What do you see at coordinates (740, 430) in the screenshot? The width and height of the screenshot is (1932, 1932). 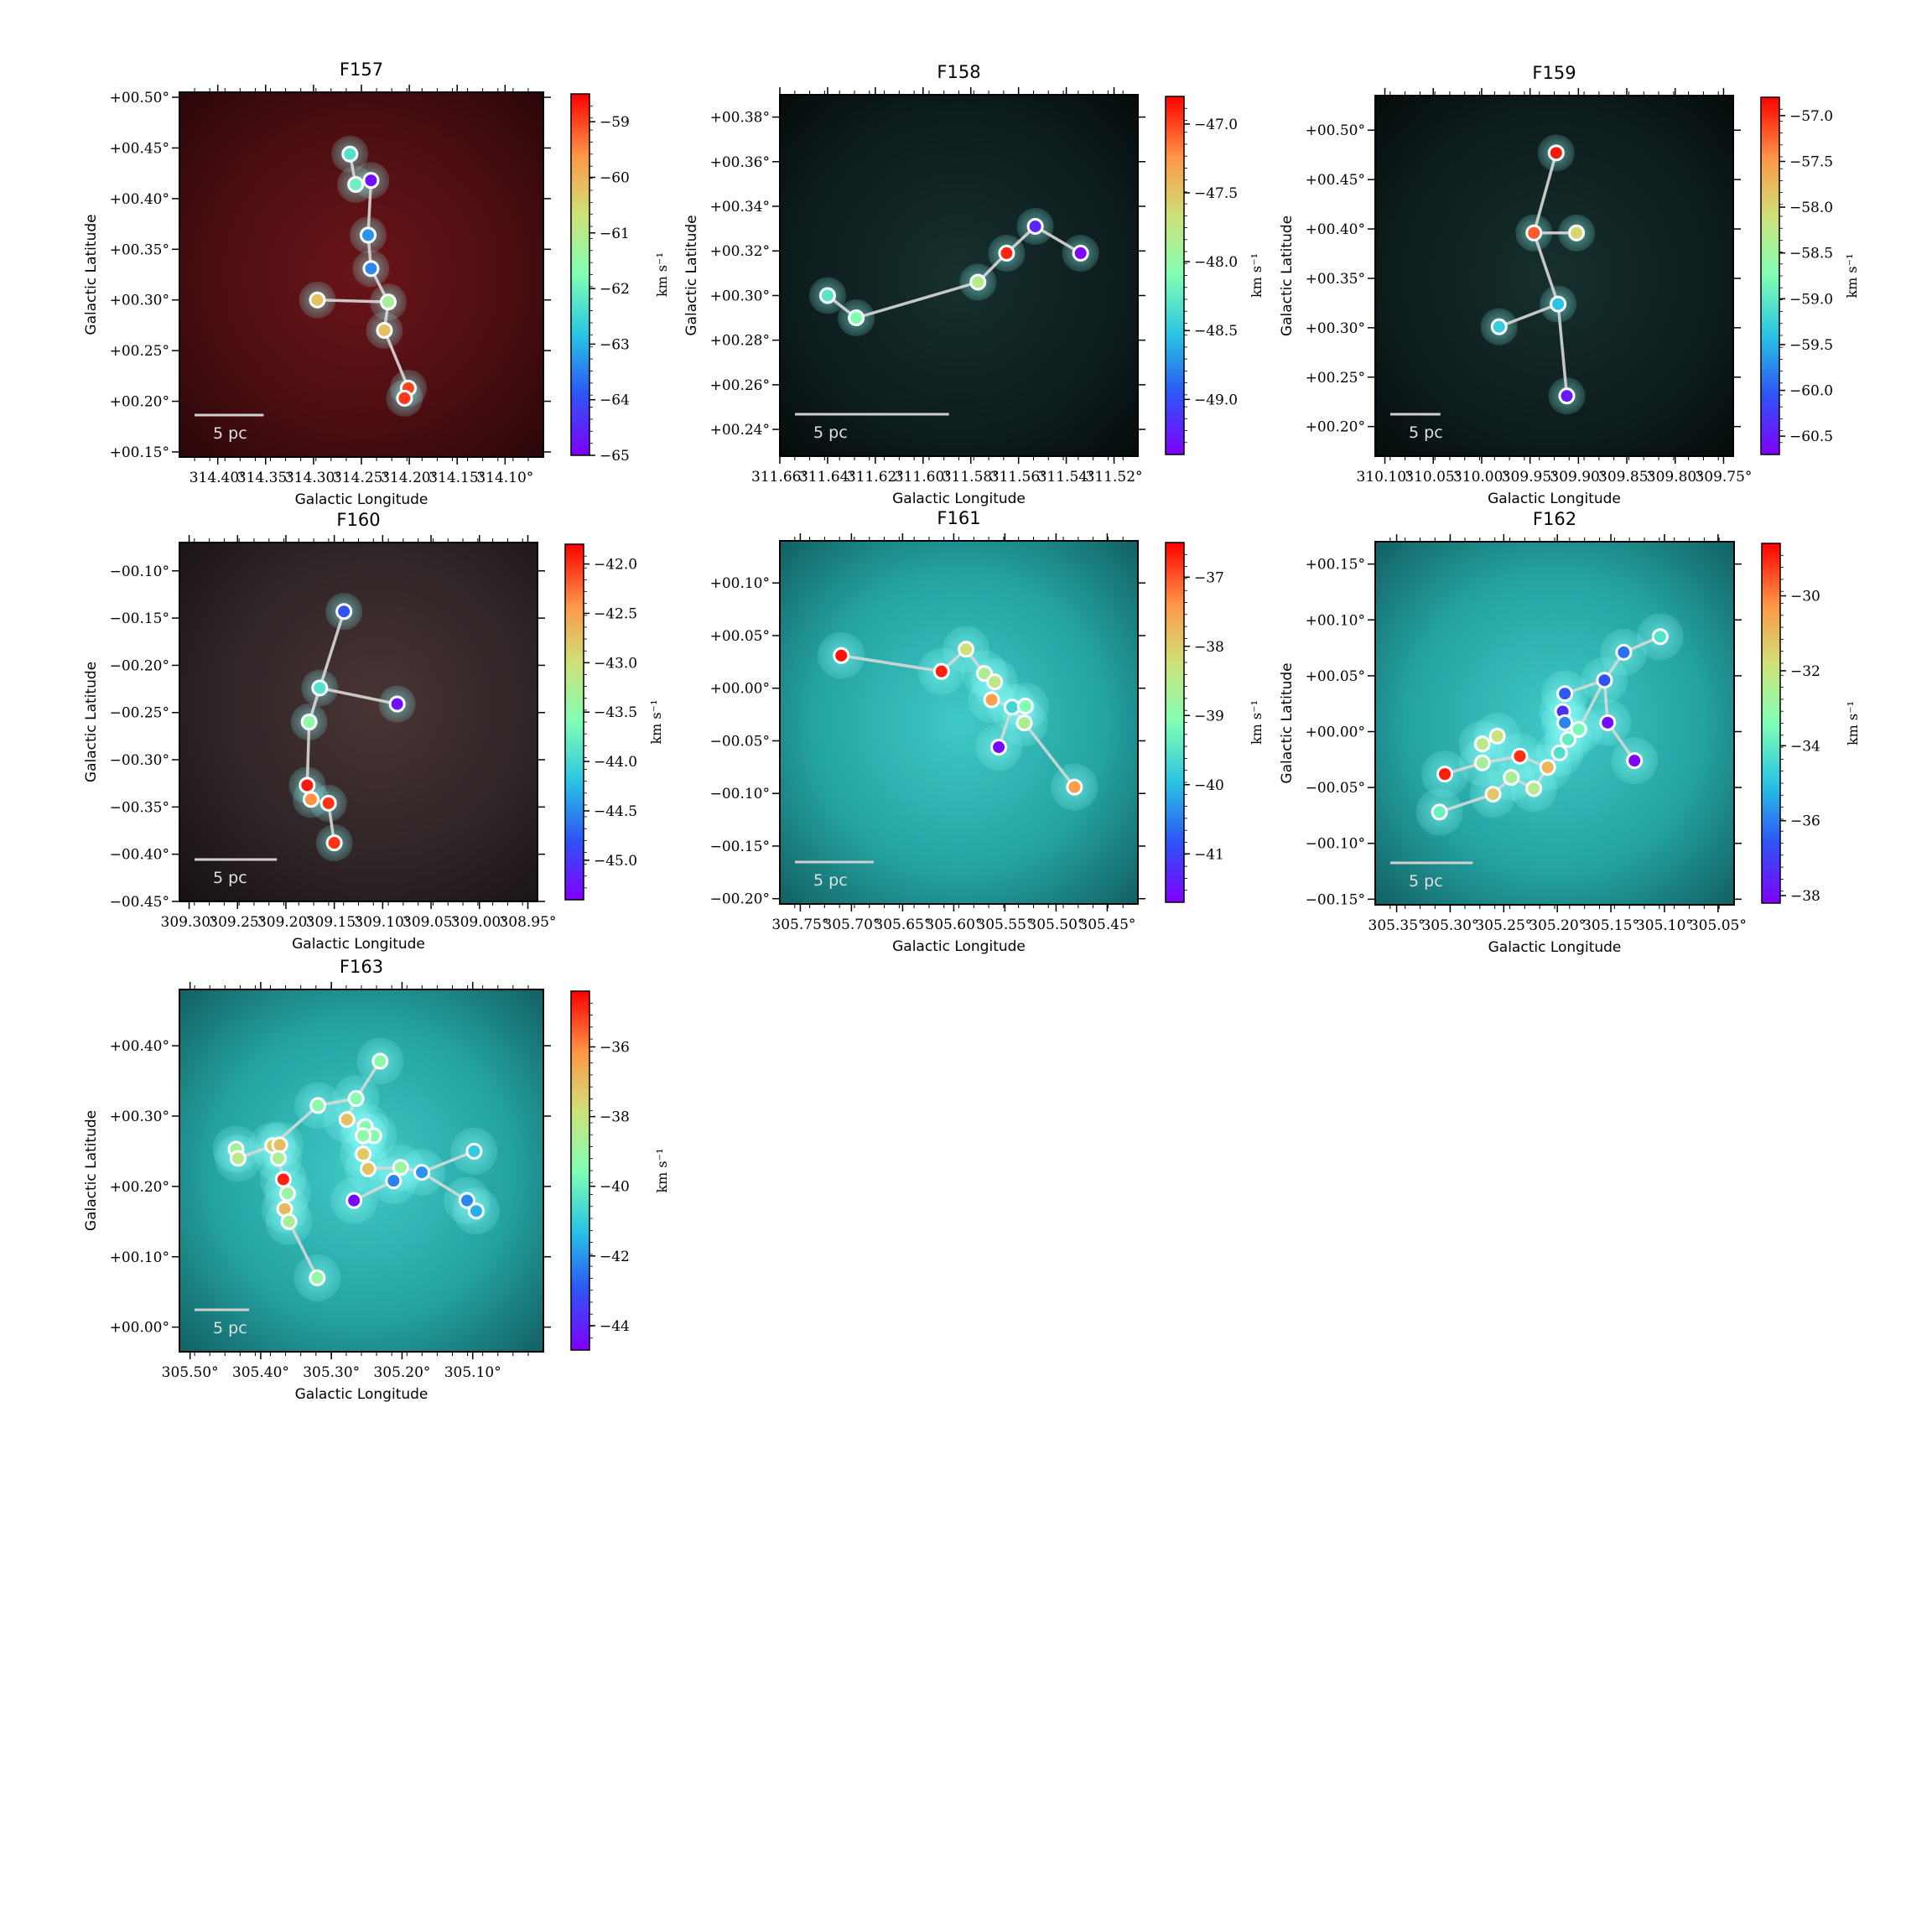 I see `y-tick-label: +00.24°` at bounding box center [740, 430].